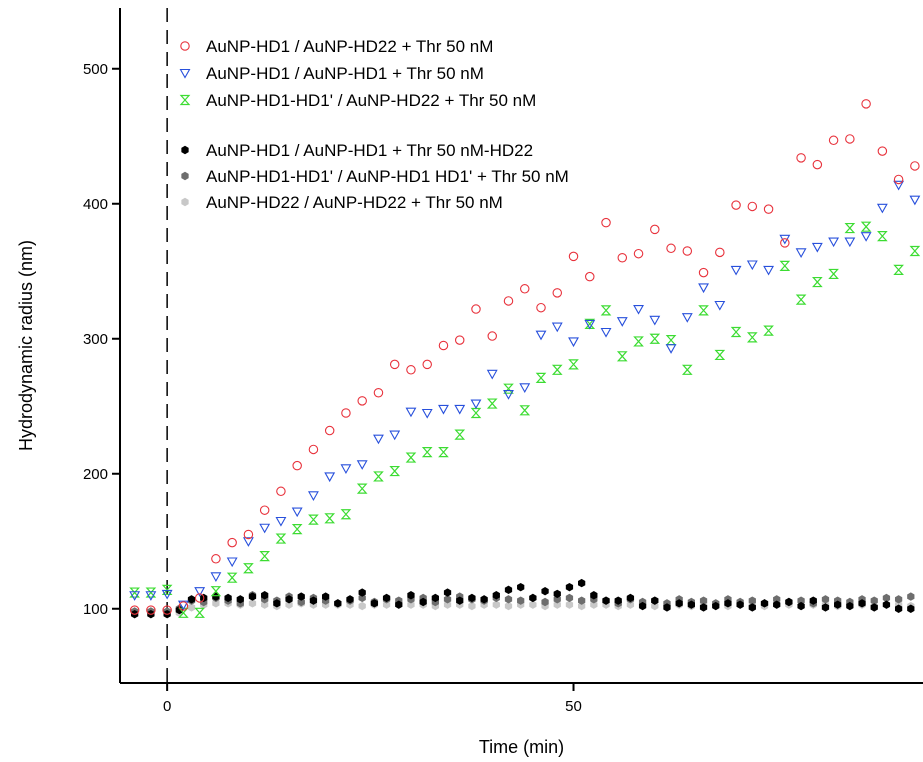 This screenshot has height=762, width=923. I want to click on x-tick-label: 0, so click(167, 706).